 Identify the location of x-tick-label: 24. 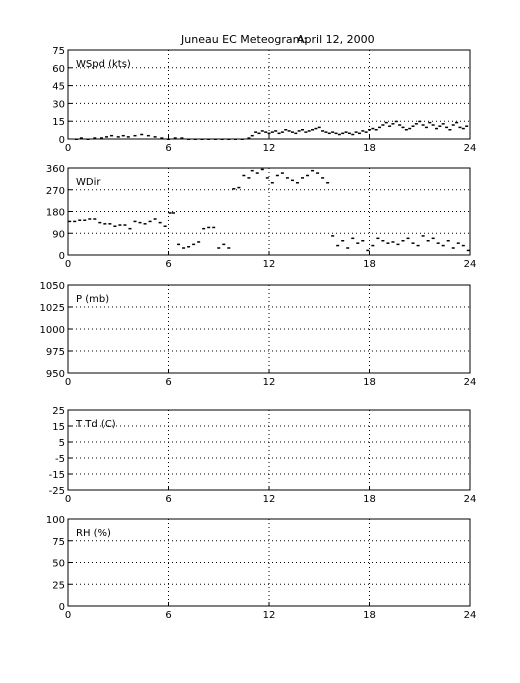
(470, 148).